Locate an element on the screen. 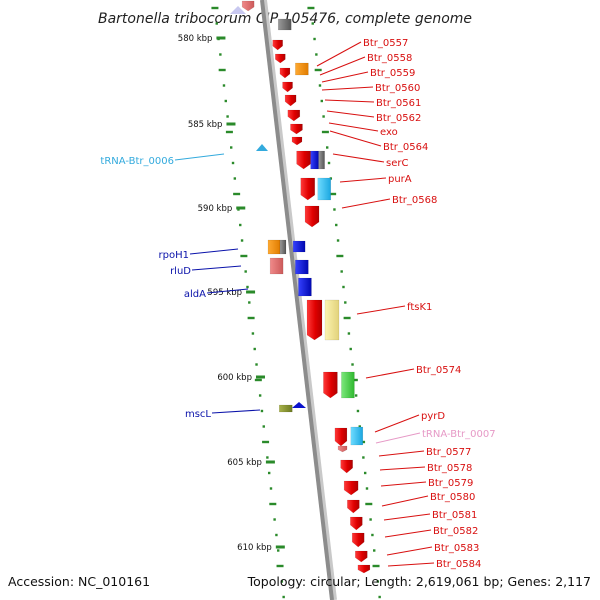 The width and height of the screenshot is (600, 600). gene-label: tRNA-Btr_0006 is located at coordinates (137, 161).